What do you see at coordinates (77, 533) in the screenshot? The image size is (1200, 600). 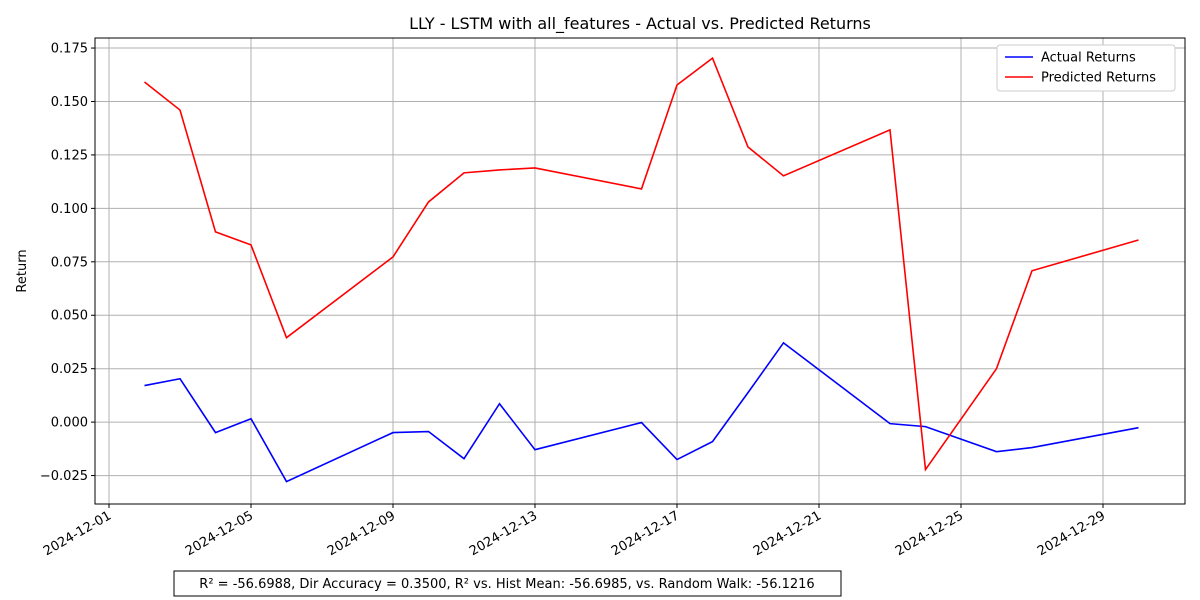 I see `x-tick-label: 2024-12-01` at bounding box center [77, 533].